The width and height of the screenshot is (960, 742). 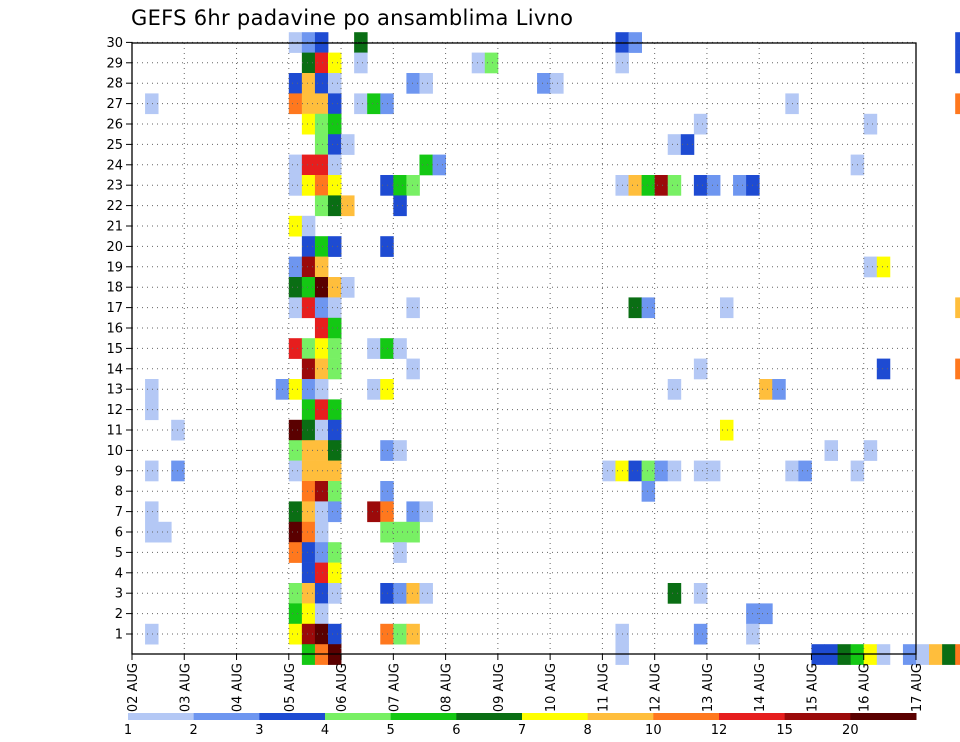 What do you see at coordinates (114, 451) in the screenshot?
I see `y-tick-label: 10` at bounding box center [114, 451].